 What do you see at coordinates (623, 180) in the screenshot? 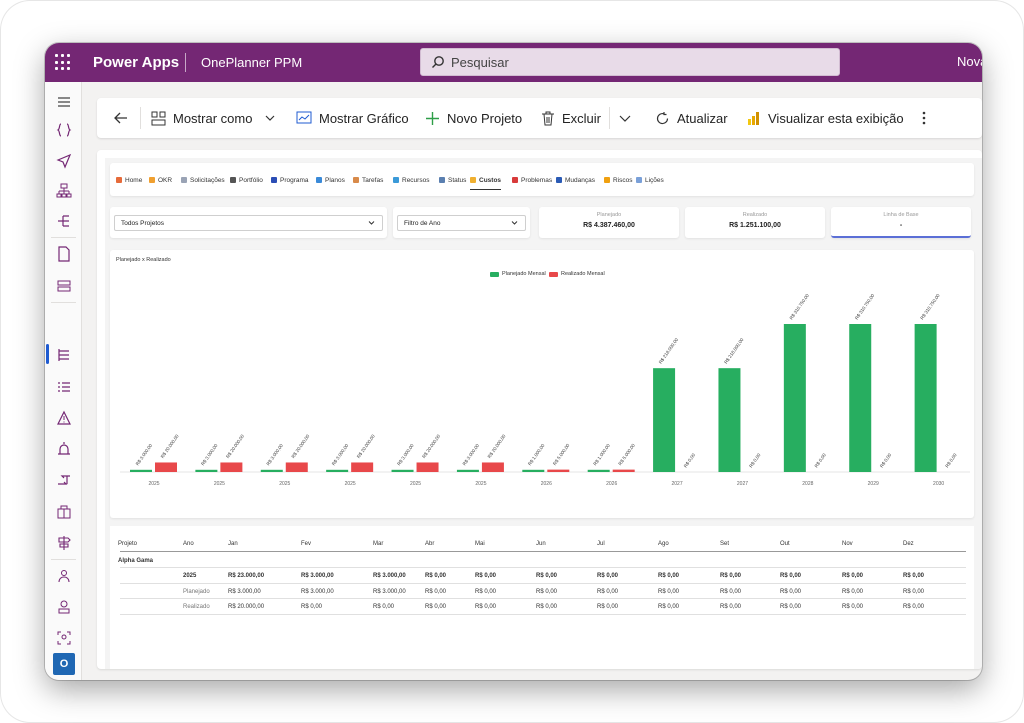
I see `tab-label: Riscos` at bounding box center [623, 180].